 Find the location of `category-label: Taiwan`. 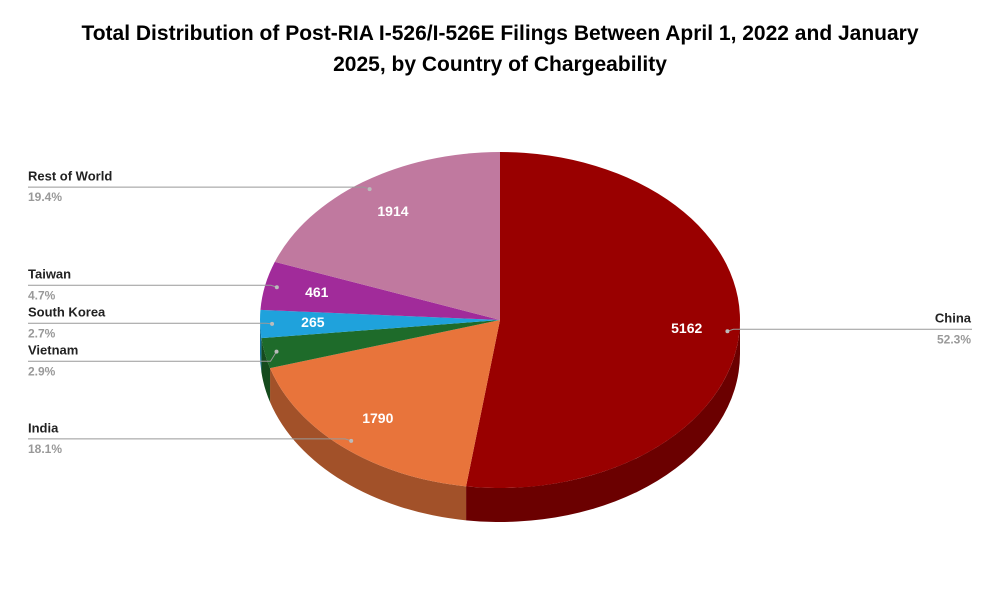

category-label: Taiwan is located at coordinates (49, 274).